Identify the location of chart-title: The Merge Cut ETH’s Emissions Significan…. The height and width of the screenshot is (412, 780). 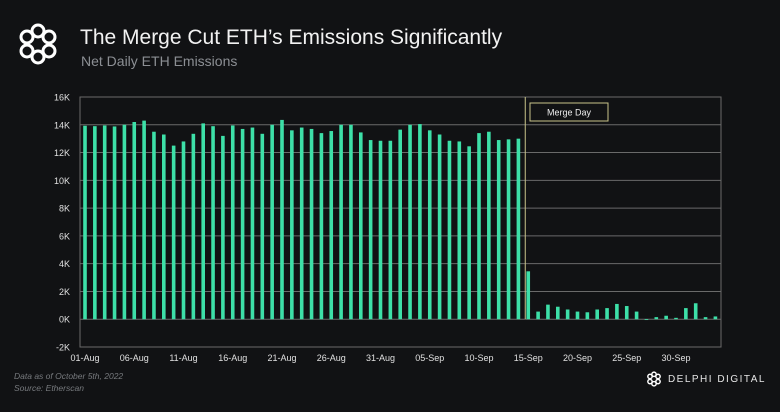
(291, 37).